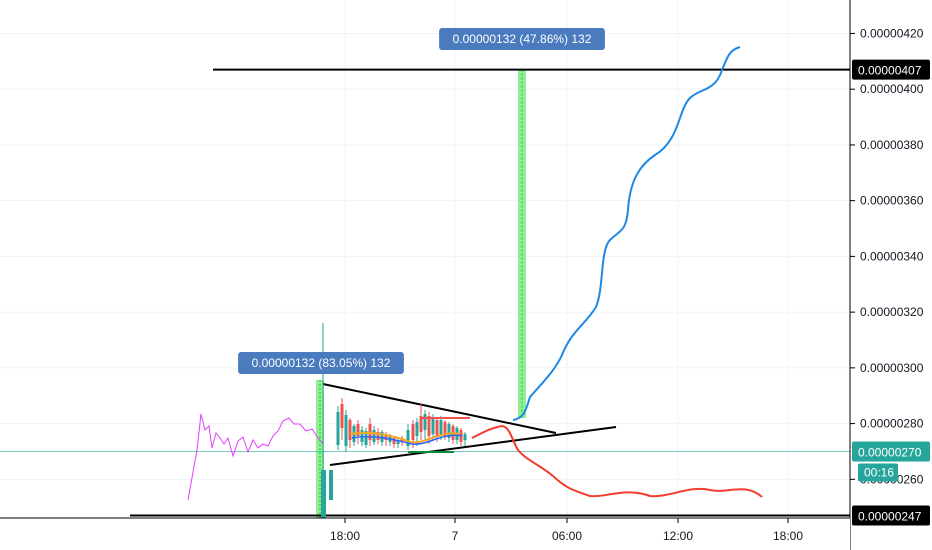  What do you see at coordinates (455, 536) in the screenshot?
I see `time-tick-label: 7` at bounding box center [455, 536].